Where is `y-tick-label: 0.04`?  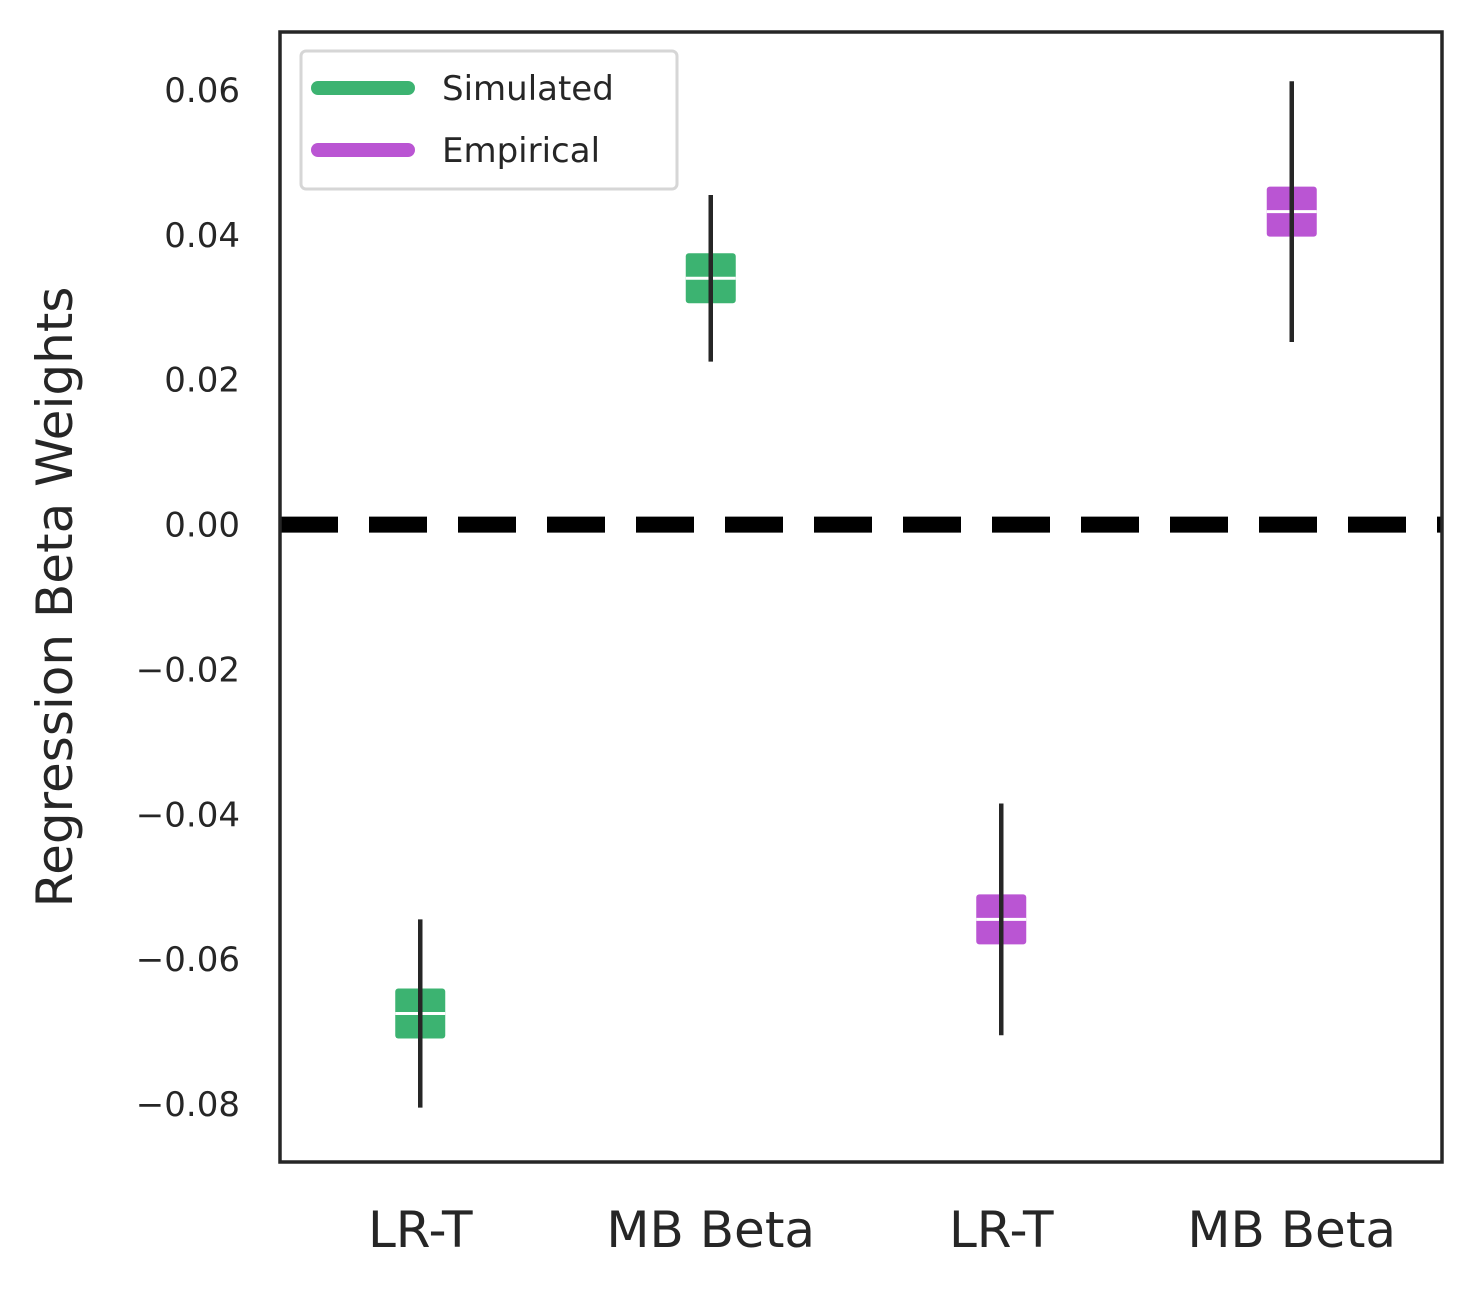 y-tick-label: 0.04 is located at coordinates (202, 236).